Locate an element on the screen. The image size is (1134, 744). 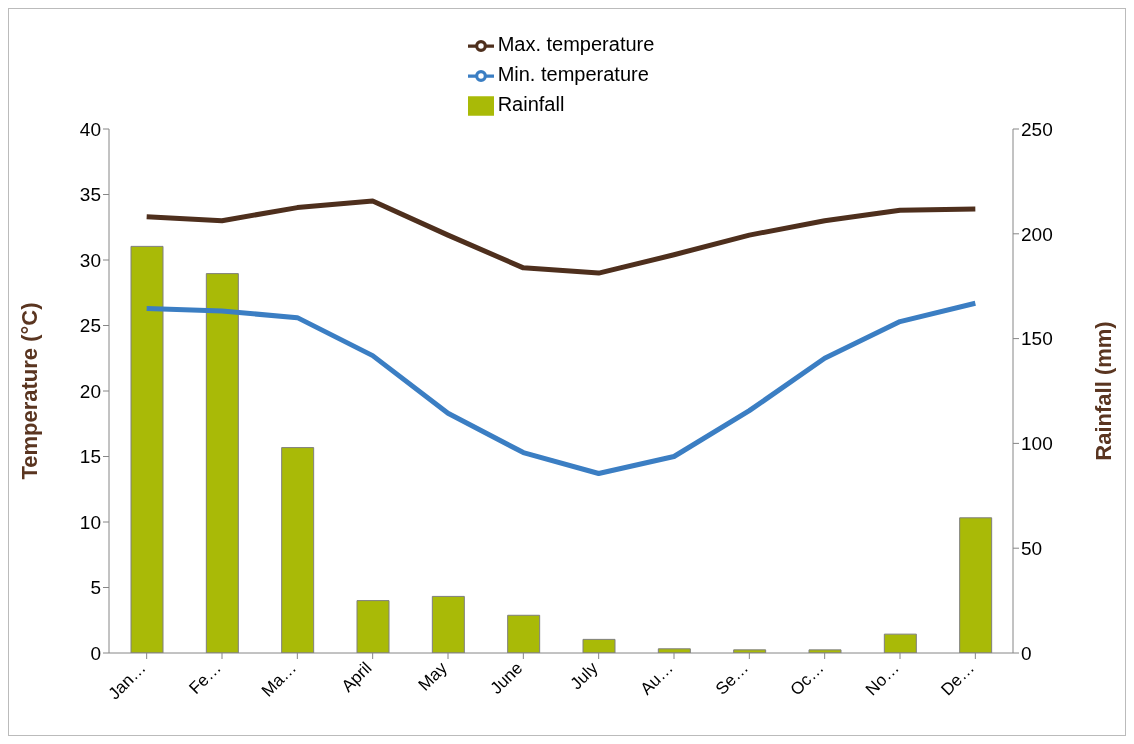
y-tick-label: 15 is located at coordinates (90, 457).